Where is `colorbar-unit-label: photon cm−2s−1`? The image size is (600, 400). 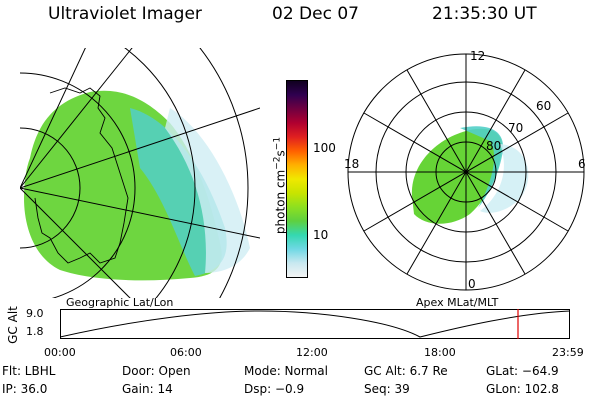
colorbar-unit-label: photon cm−2s−1 is located at coordinates (280, 186).